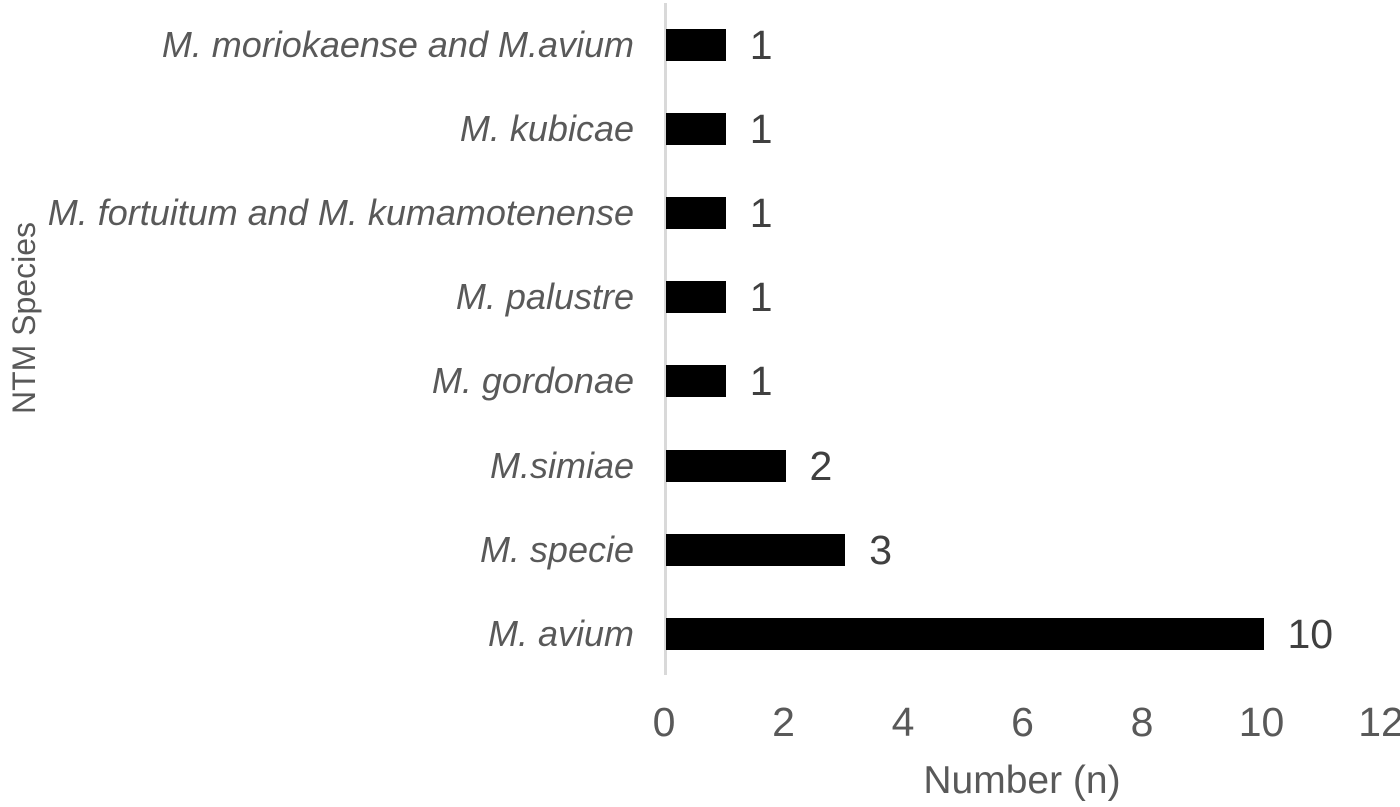 The image size is (1400, 807). I want to click on y-axis-line, so click(665, 339).